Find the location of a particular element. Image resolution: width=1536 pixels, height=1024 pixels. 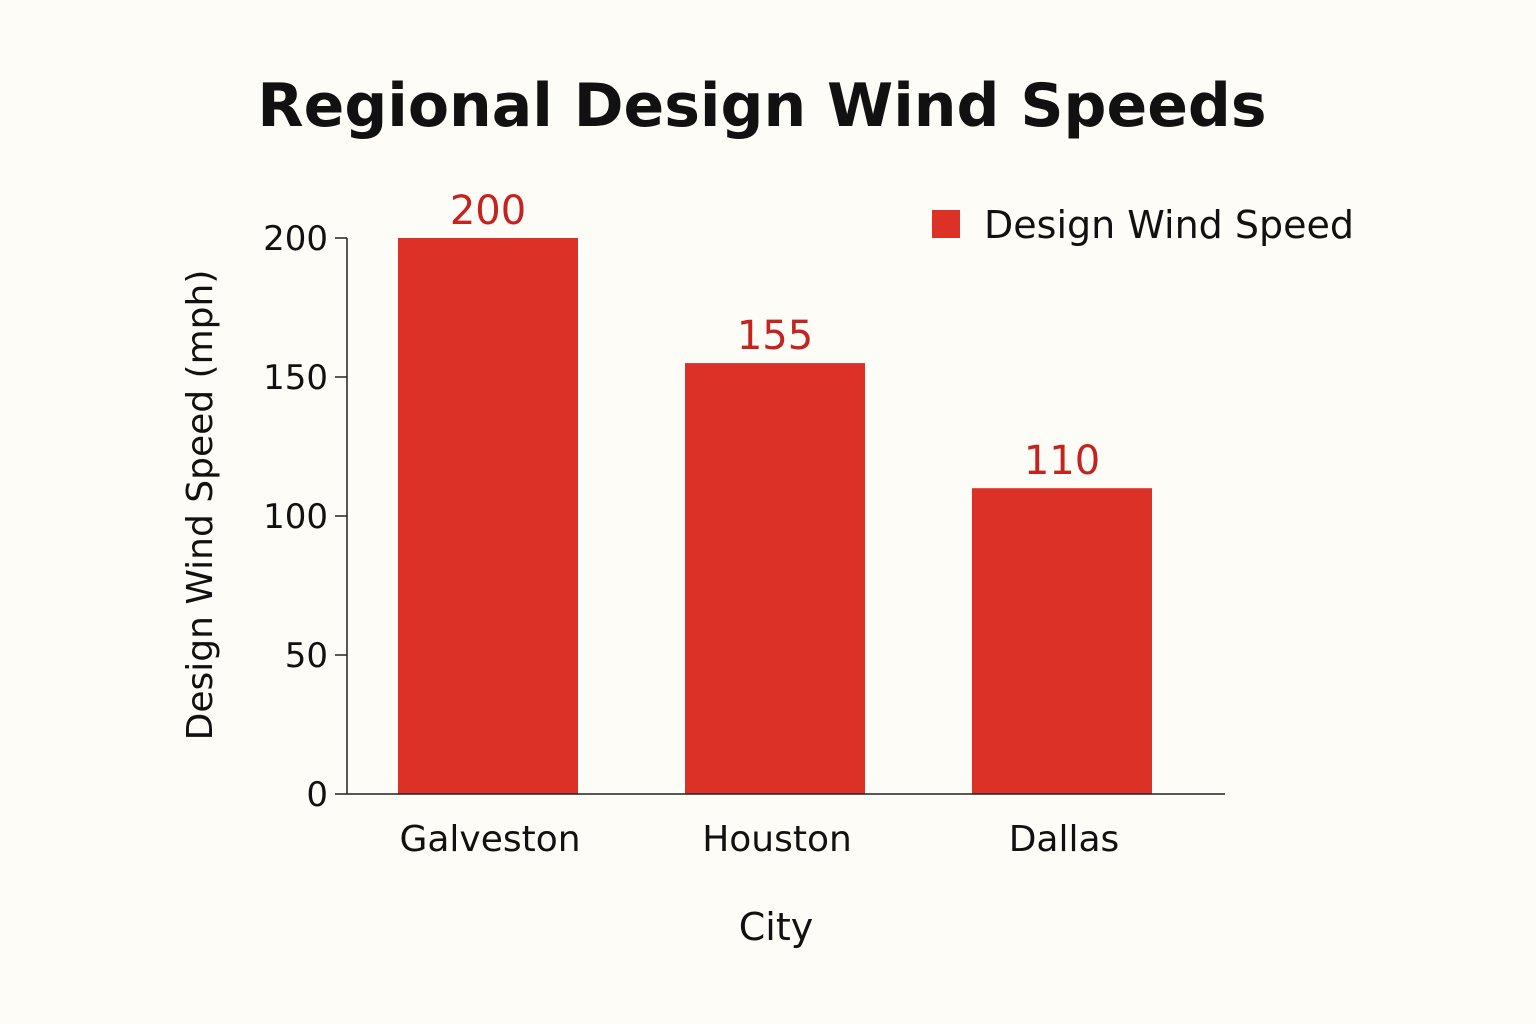

bar-galveston is located at coordinates (488, 516).